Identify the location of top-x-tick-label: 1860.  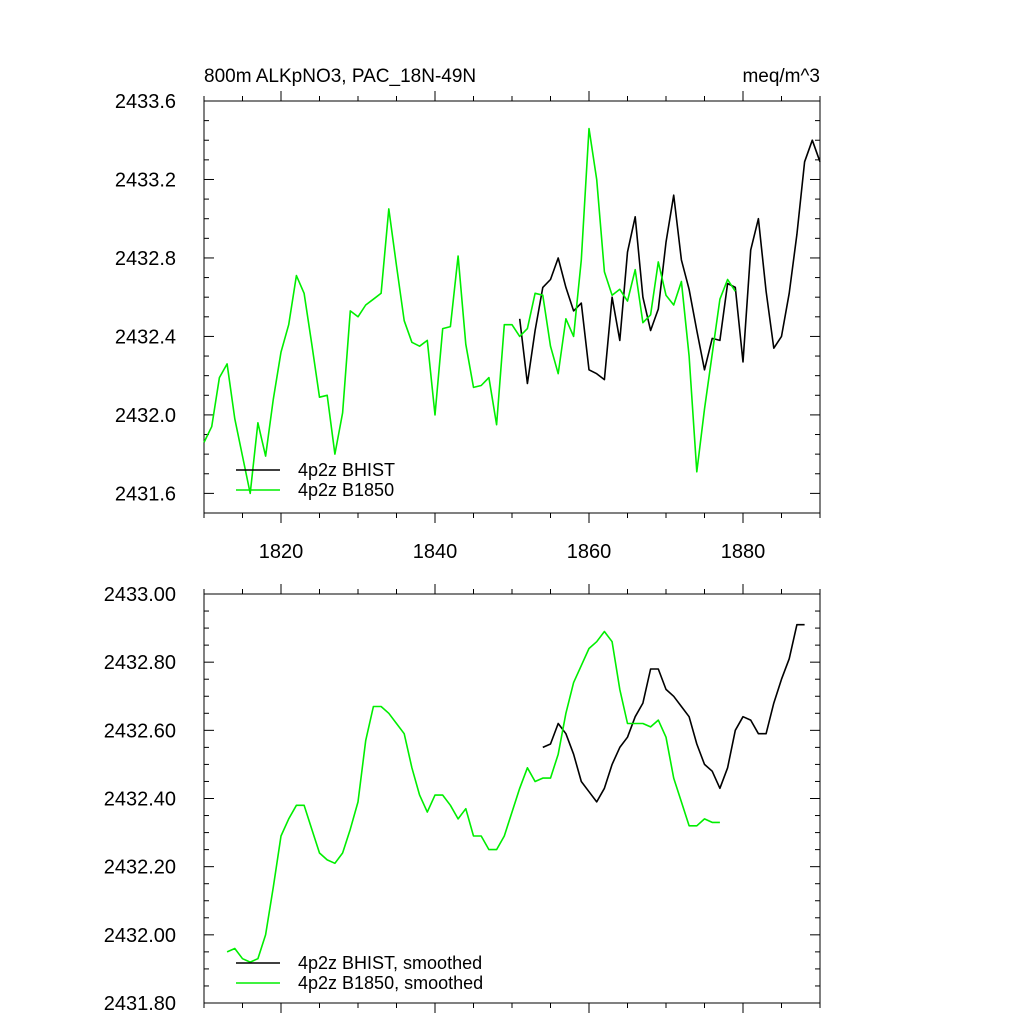
(589, 552).